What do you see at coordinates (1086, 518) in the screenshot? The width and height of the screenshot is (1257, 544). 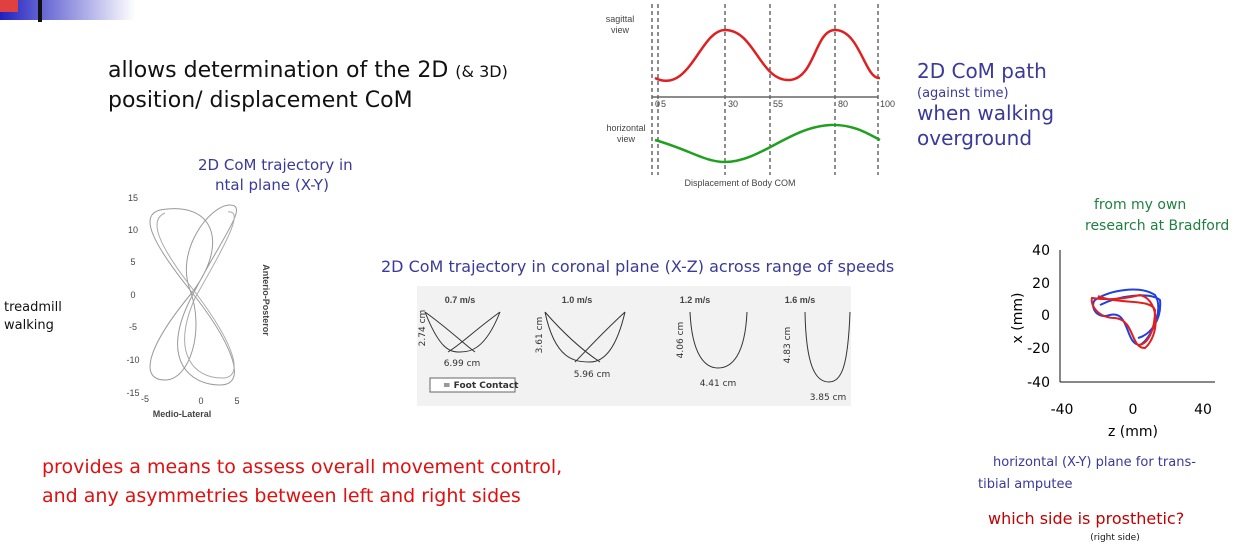 I see `question: which side is prosthetic?` at bounding box center [1086, 518].